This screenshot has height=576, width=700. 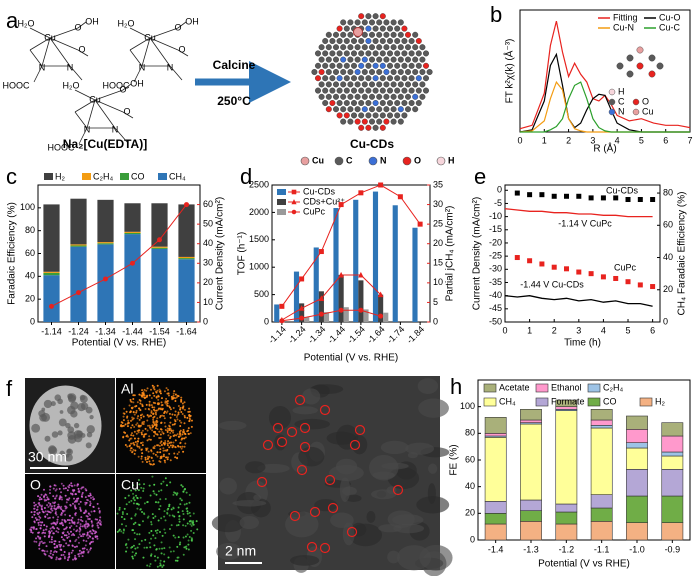 What do you see at coordinates (630, 58) in the screenshot?
I see `inset-molecule-atom` at bounding box center [630, 58].